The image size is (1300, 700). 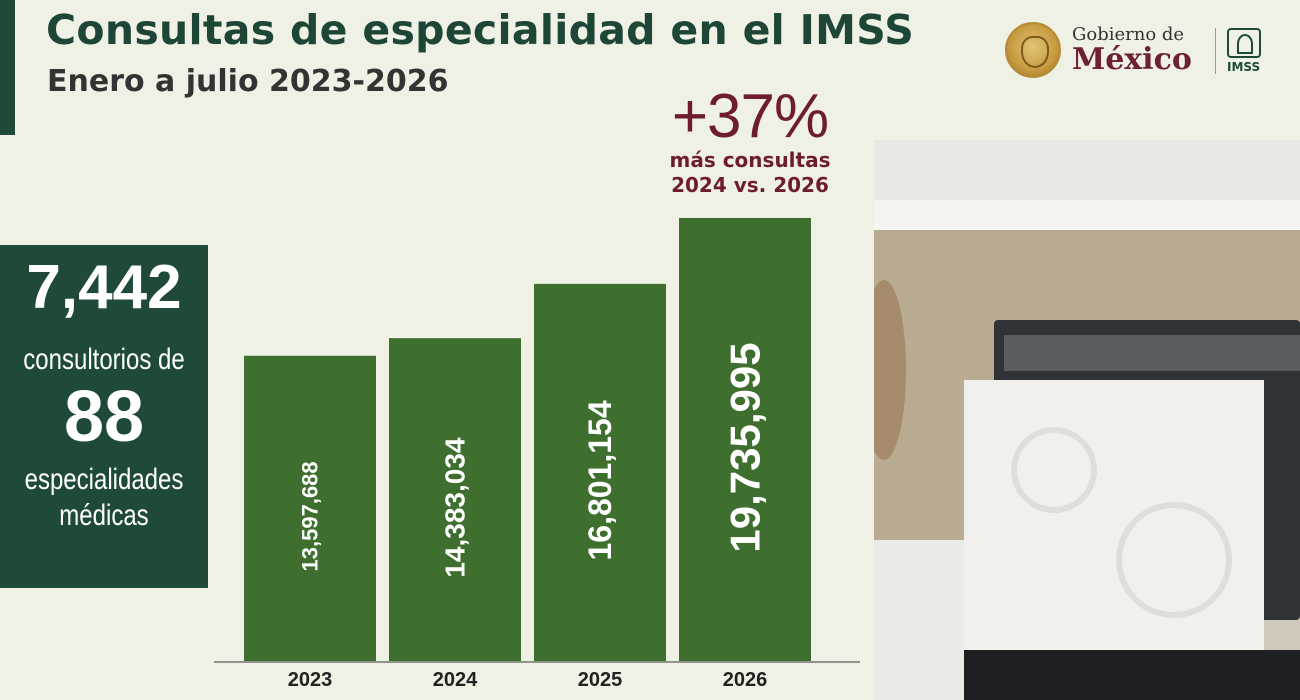 What do you see at coordinates (1132, 59) in the screenshot?
I see `logo-mexico-text: México` at bounding box center [1132, 59].